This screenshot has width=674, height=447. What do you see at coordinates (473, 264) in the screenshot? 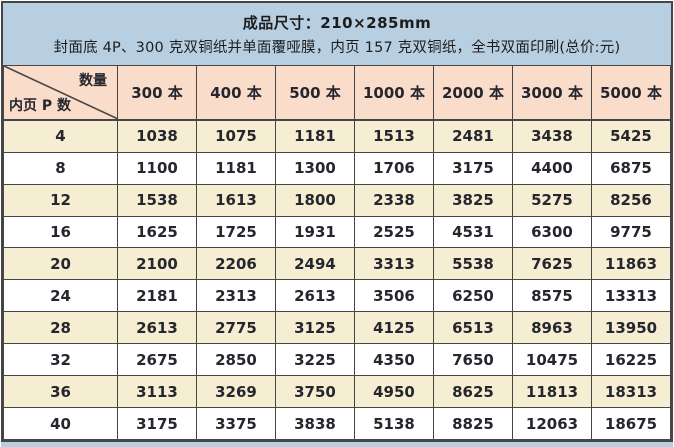
I see `price-cell: 5538` at bounding box center [473, 264].